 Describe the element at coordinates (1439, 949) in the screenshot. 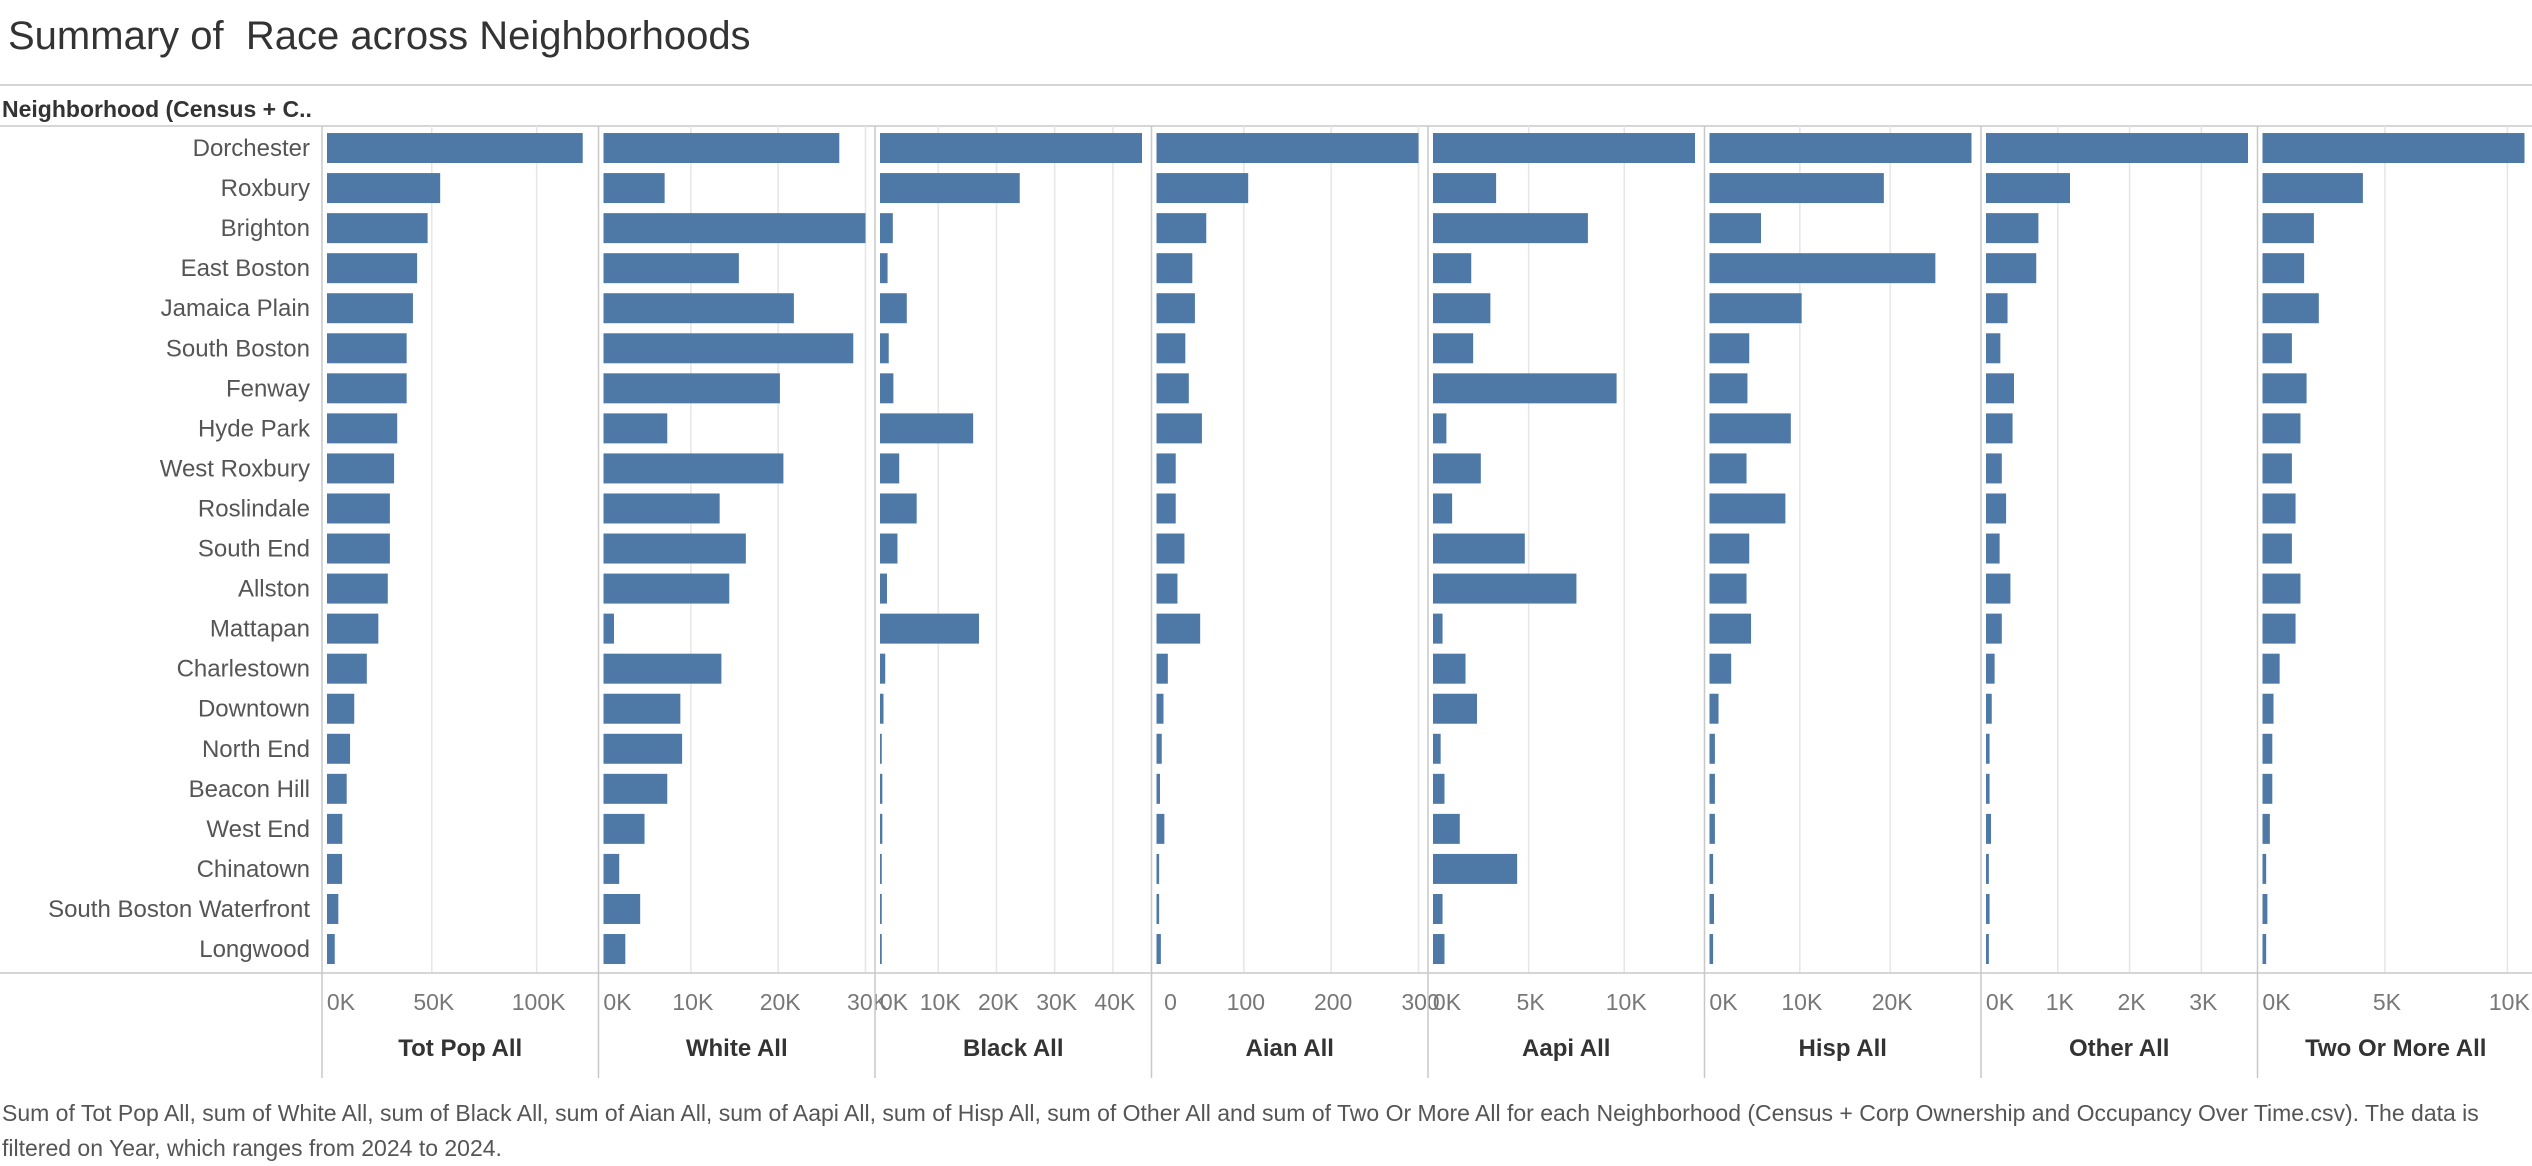

I see `bar-aapi-all-longwood` at that location.